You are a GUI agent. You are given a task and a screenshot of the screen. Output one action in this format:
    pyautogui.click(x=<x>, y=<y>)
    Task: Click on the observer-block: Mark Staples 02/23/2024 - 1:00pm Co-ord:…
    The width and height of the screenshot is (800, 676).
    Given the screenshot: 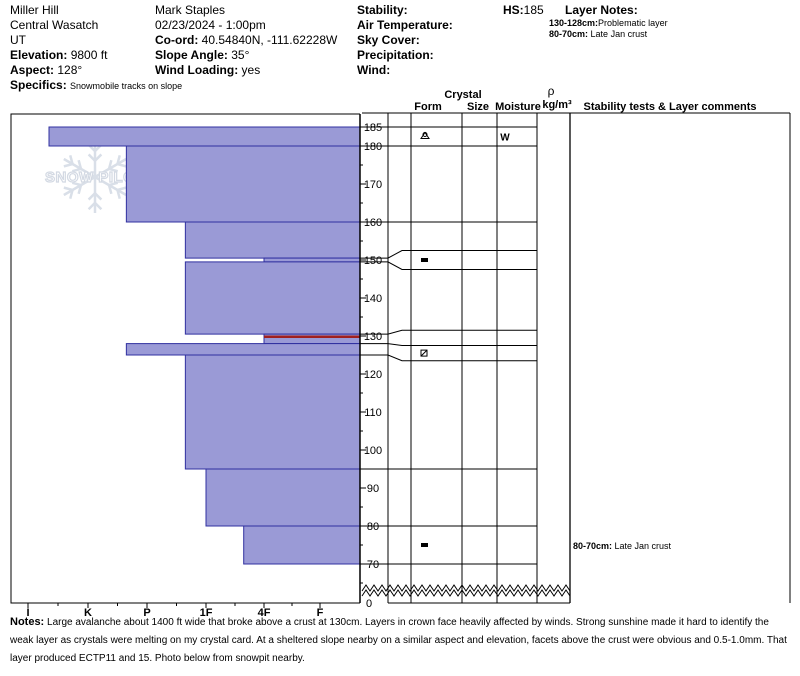 What is the action you would take?
    pyautogui.click(x=246, y=40)
    